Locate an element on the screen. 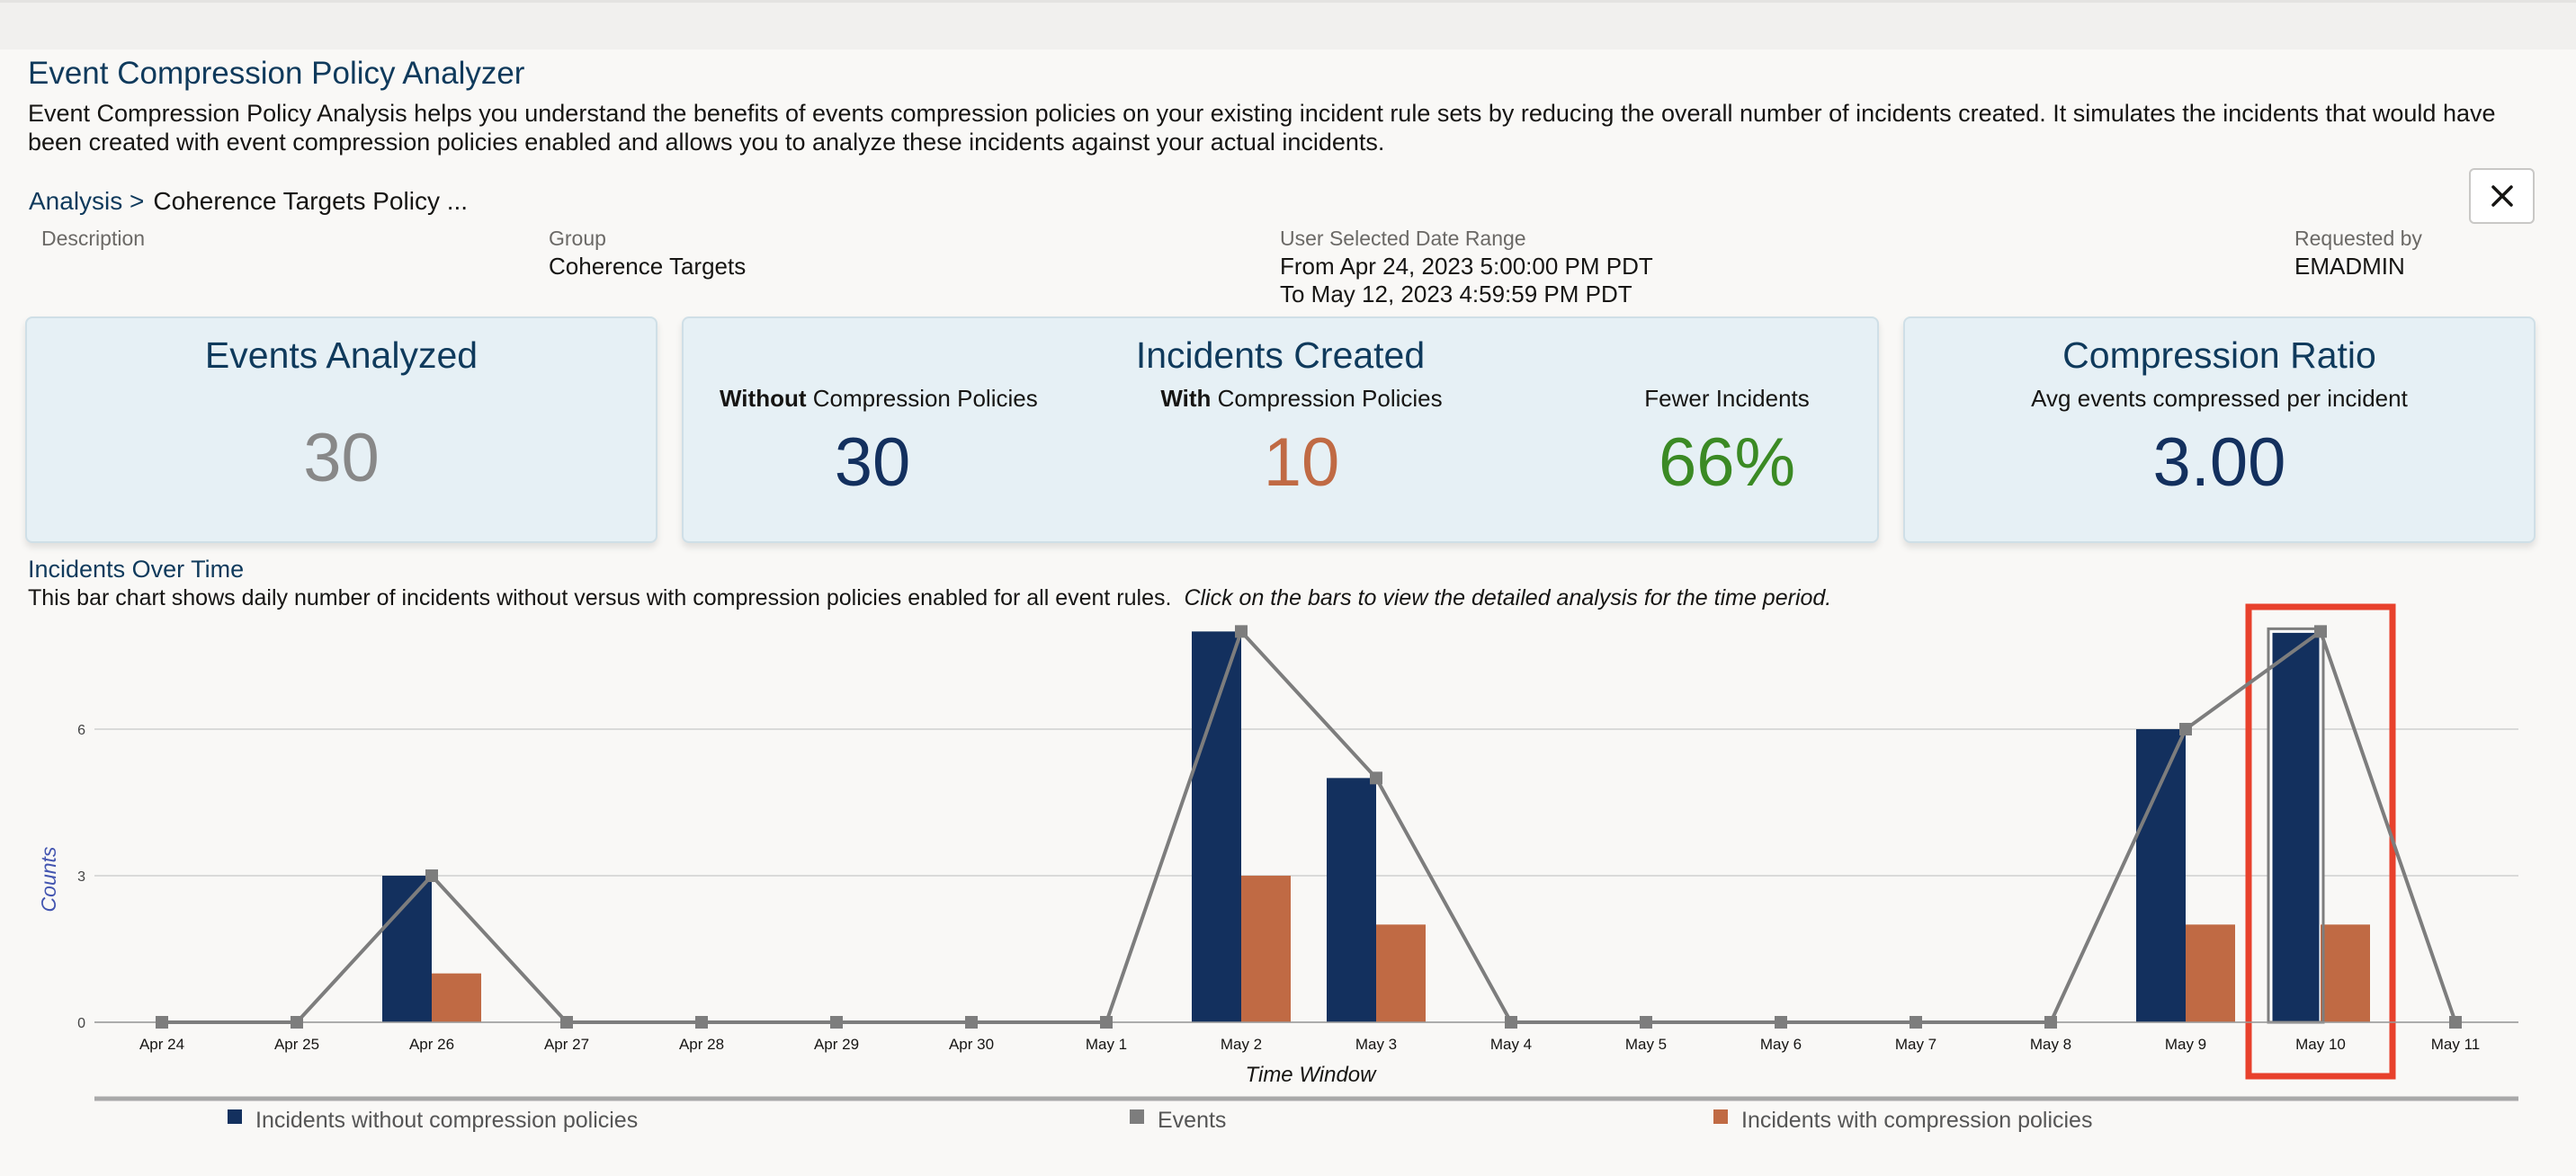 This screenshot has width=2576, height=1176. y-tick-label: 6 is located at coordinates (81, 731).